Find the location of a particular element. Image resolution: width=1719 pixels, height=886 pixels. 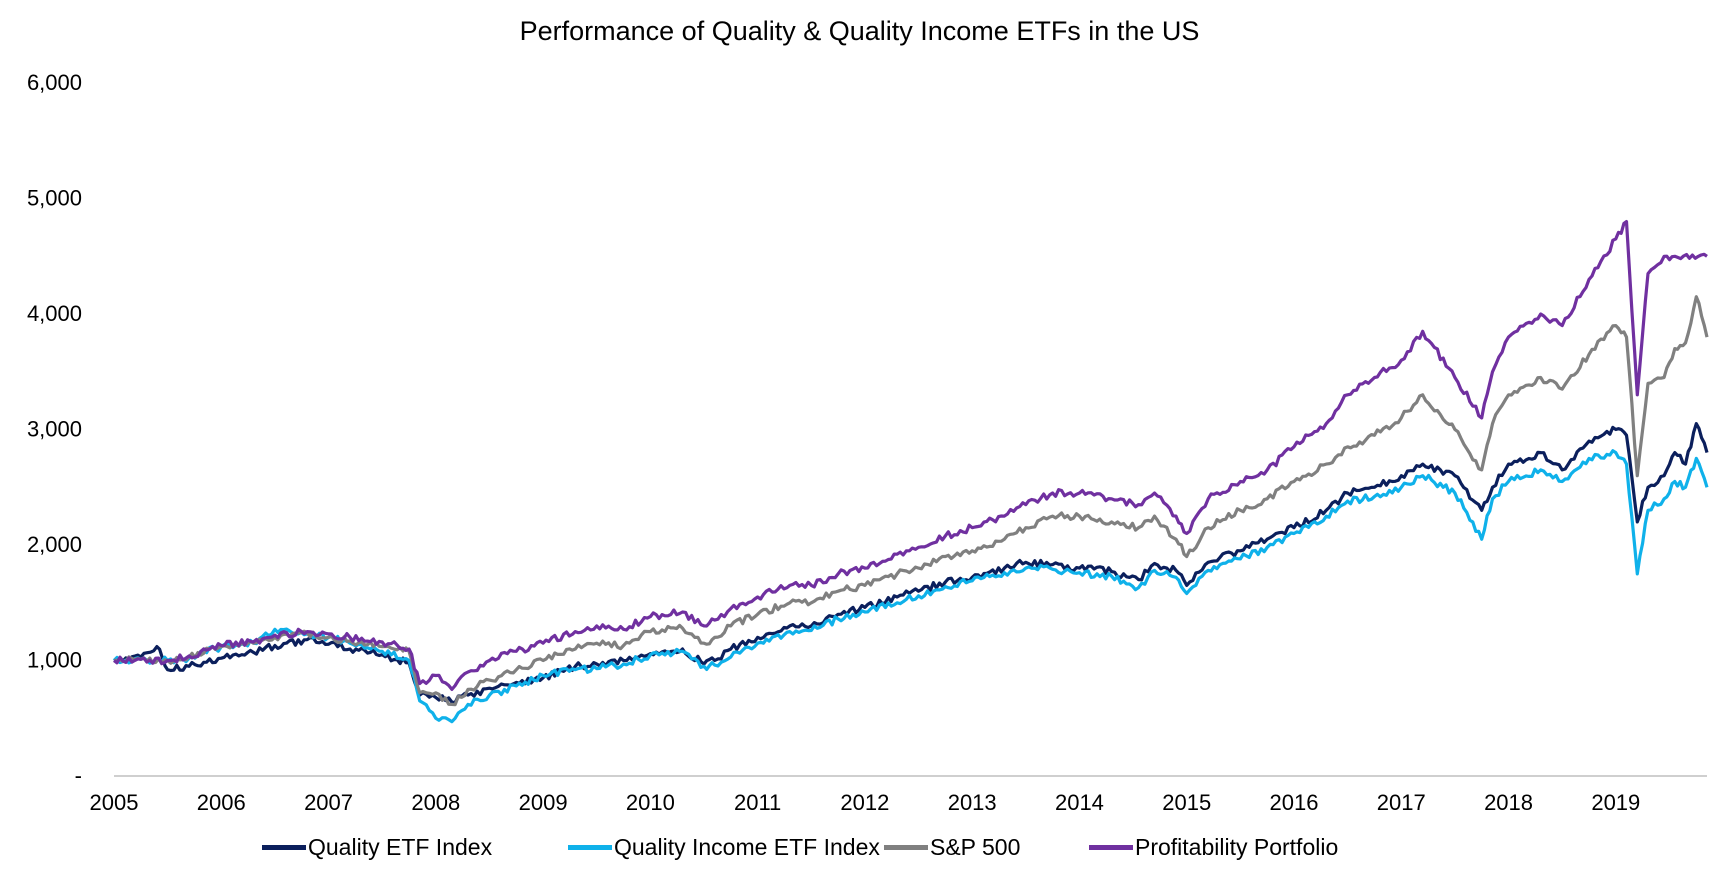

x-tick-label: 2009 is located at coordinates (543, 802).